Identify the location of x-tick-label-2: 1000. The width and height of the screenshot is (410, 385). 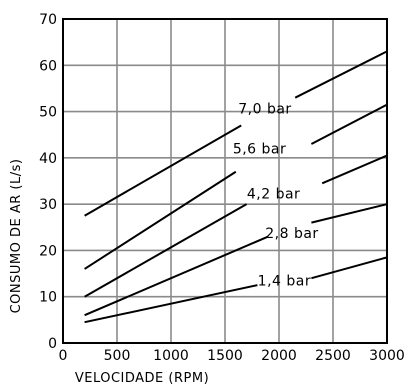
(171, 356).